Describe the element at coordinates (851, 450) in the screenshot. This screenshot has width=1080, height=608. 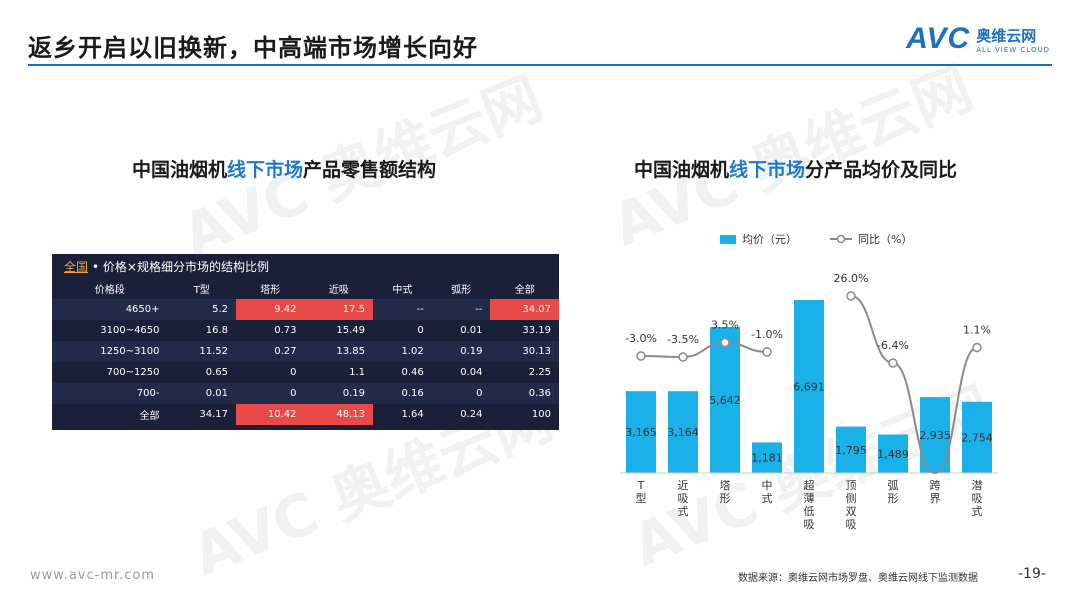
I see `bar-value-label: 1,795` at that location.